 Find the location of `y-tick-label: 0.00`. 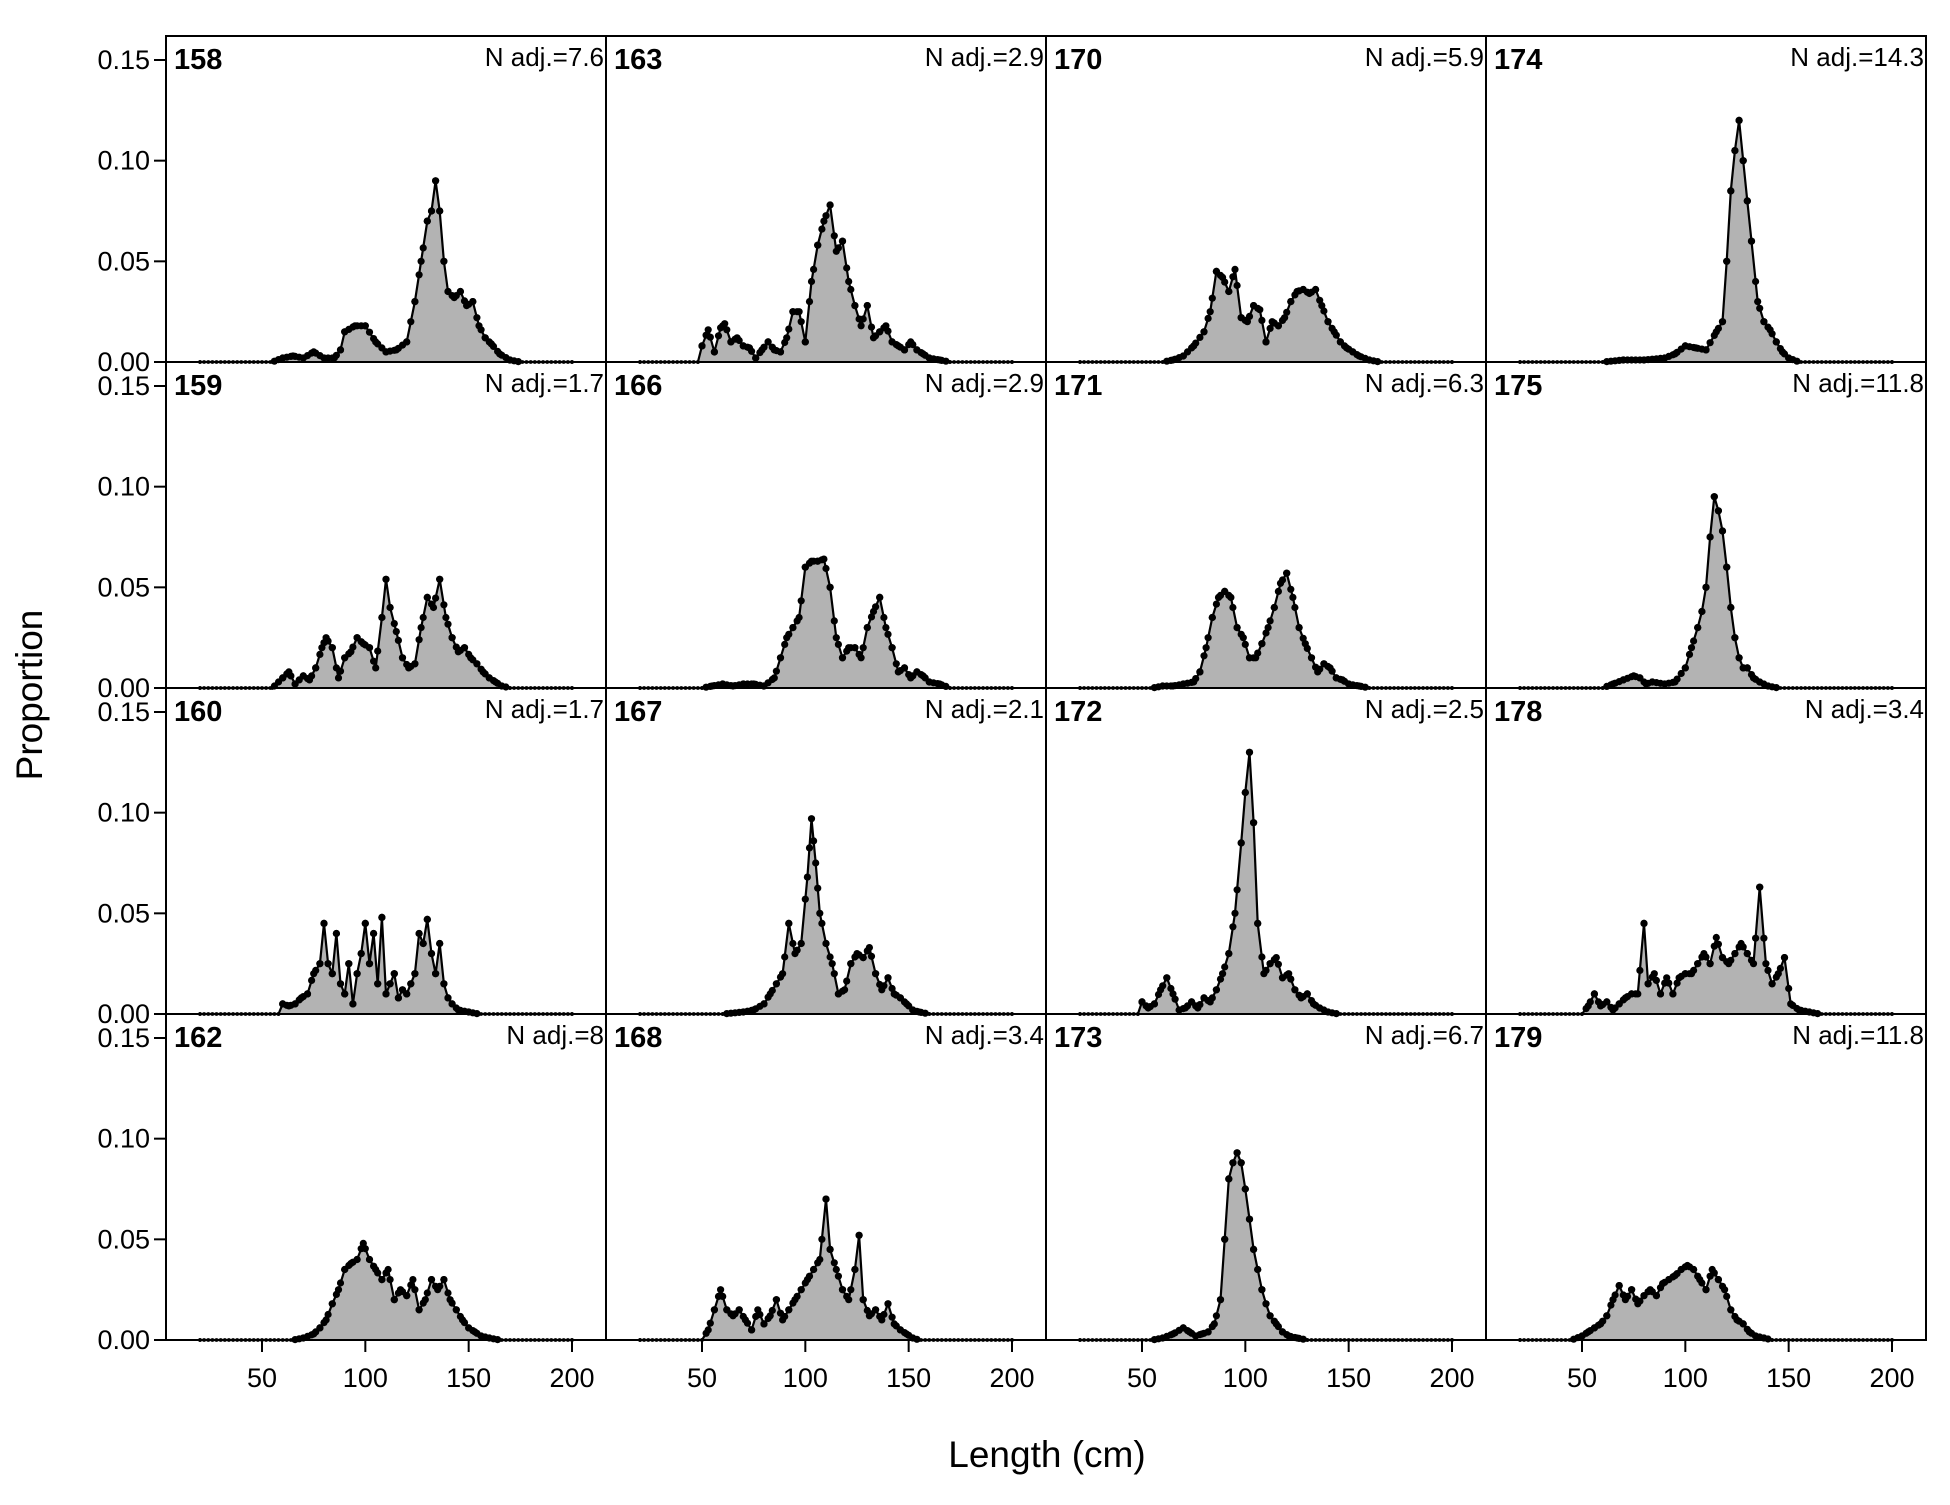

y-tick-label: 0.00 is located at coordinates (123, 688).